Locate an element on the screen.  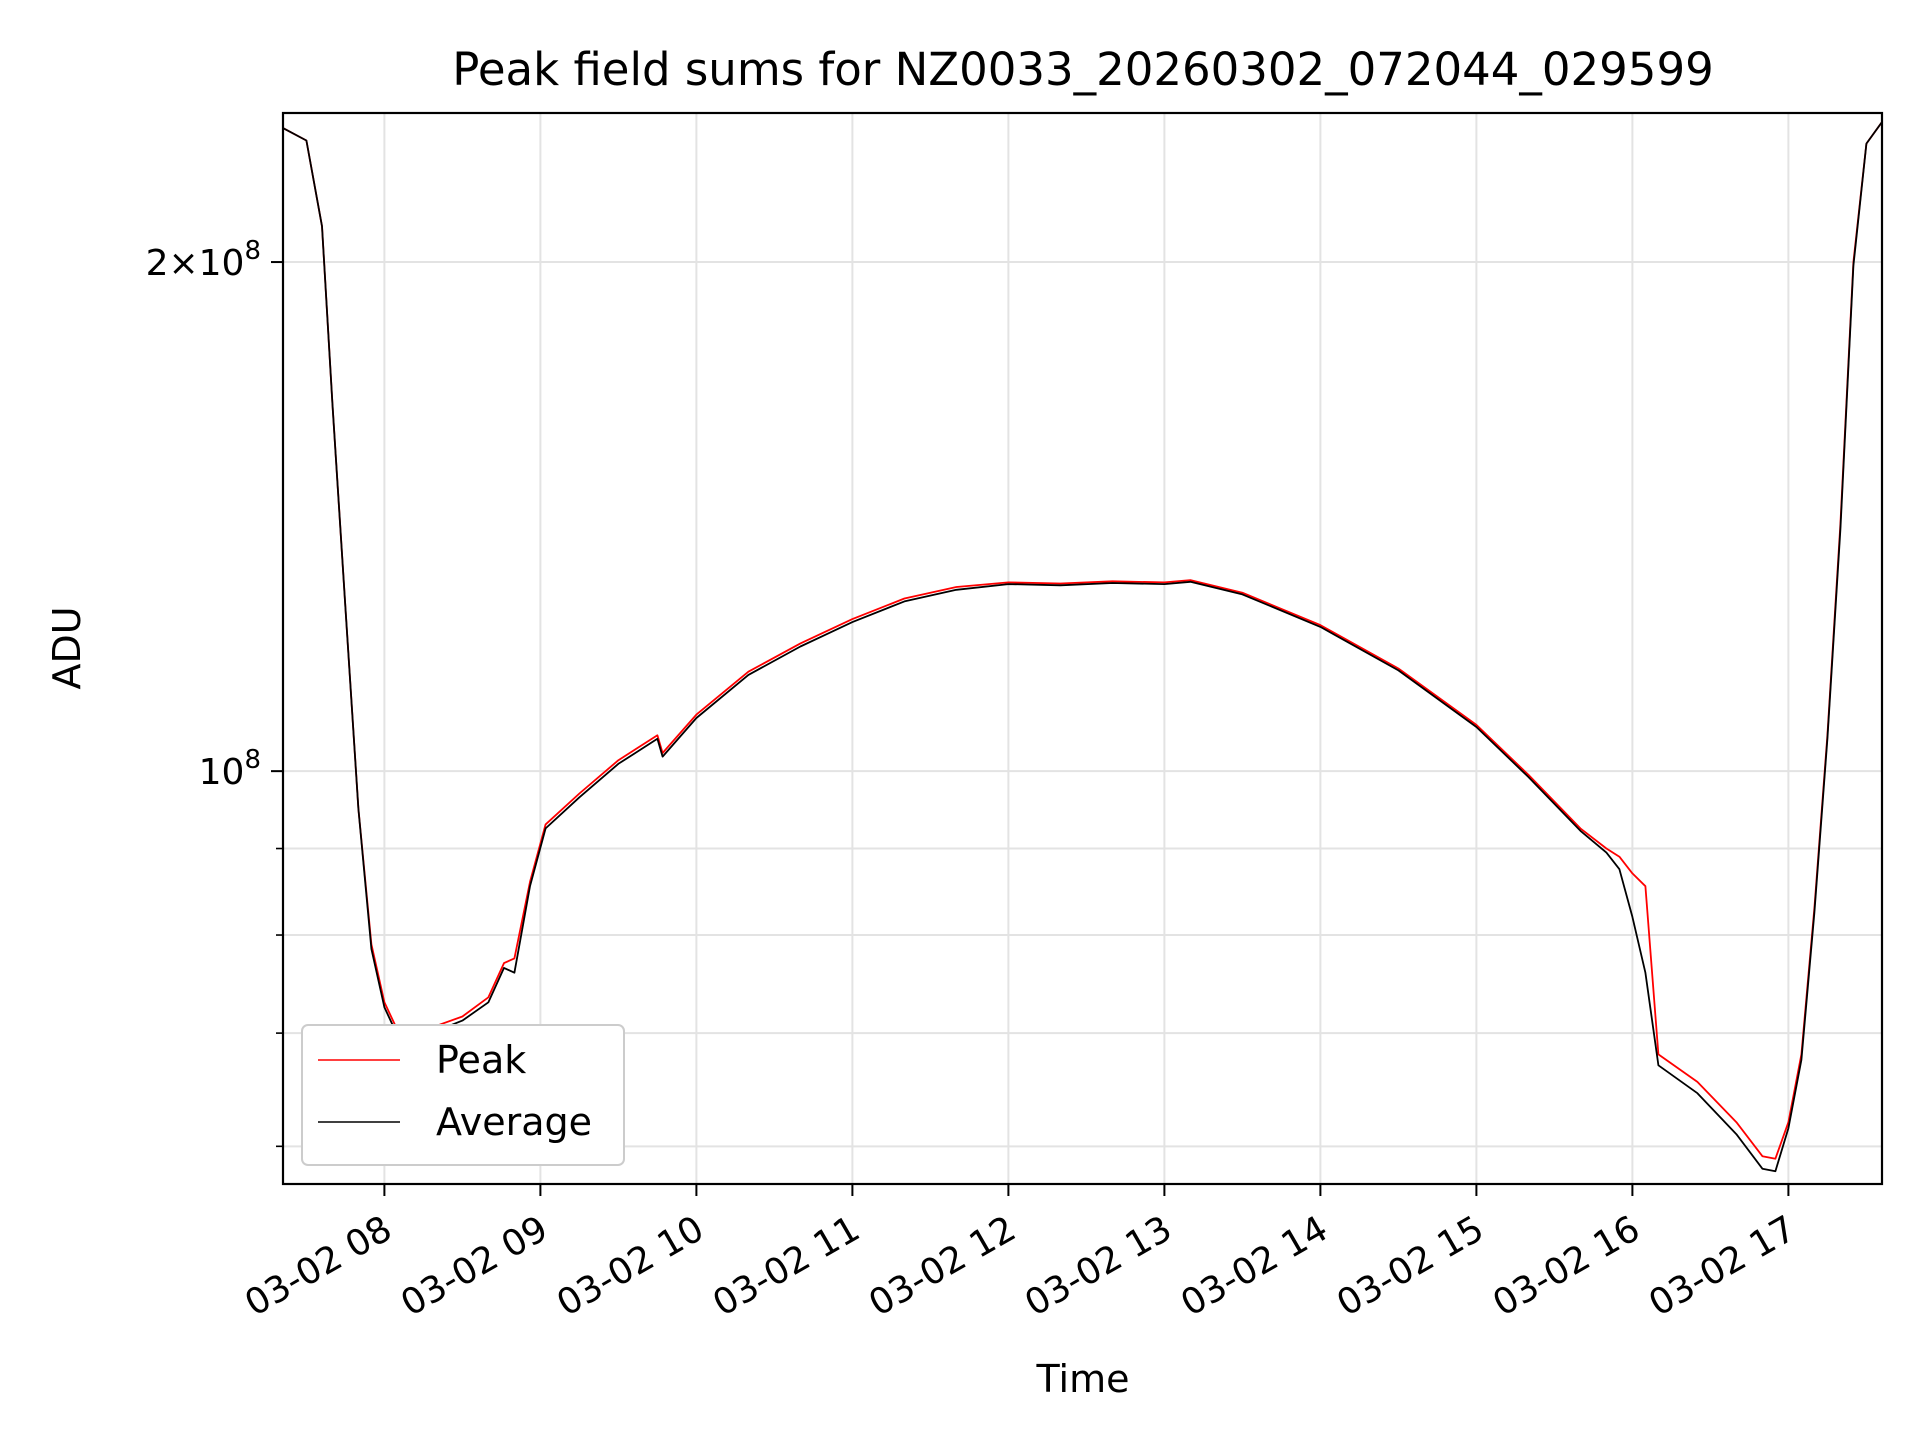
x-tick-label: 03-02 14 is located at coordinates (1254, 1266).